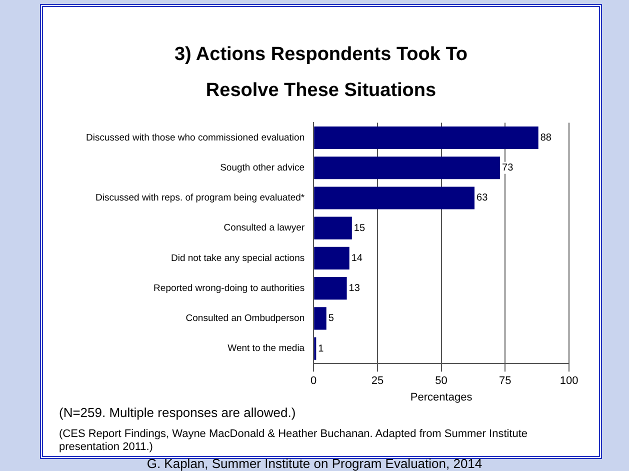  I want to click on data-label: 5, so click(331, 318).